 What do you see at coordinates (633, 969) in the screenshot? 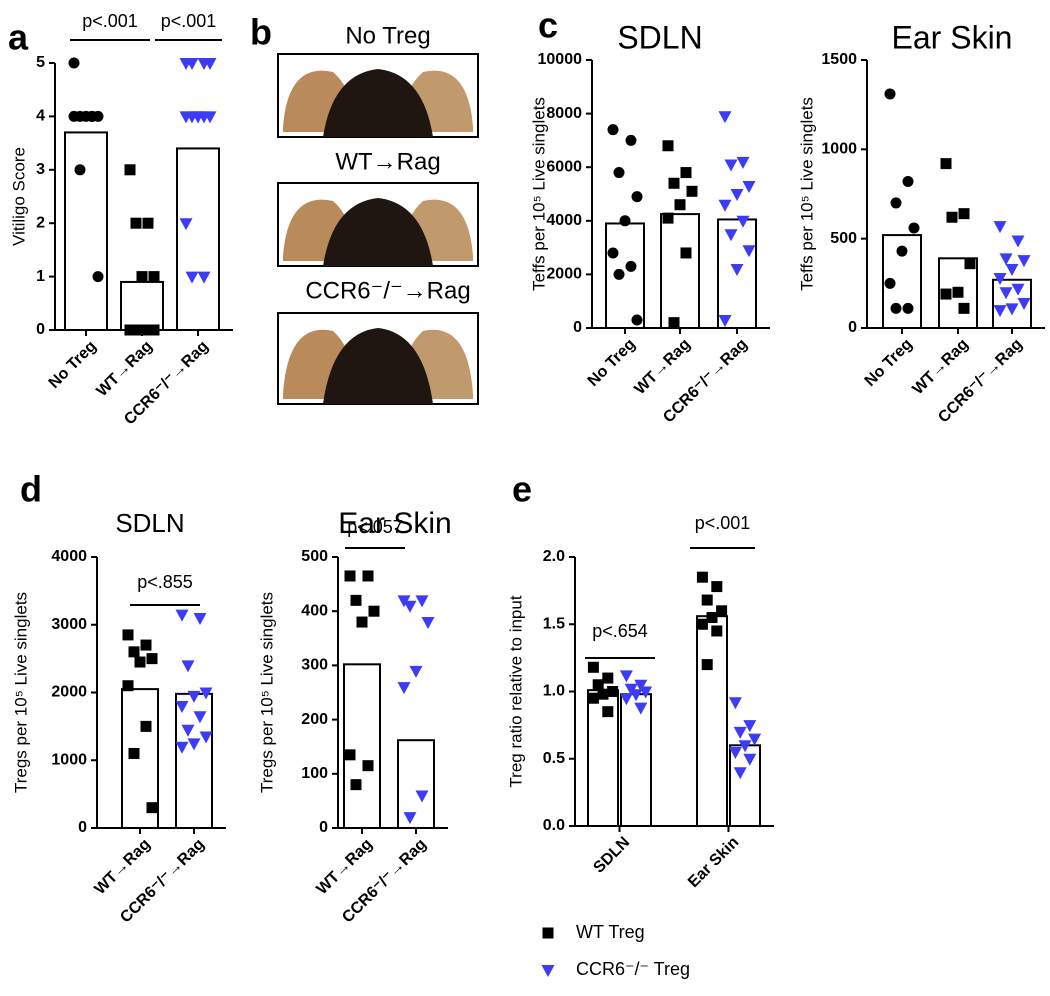
I see `legend-label: CCR6⁻/⁻ Treg` at bounding box center [633, 969].